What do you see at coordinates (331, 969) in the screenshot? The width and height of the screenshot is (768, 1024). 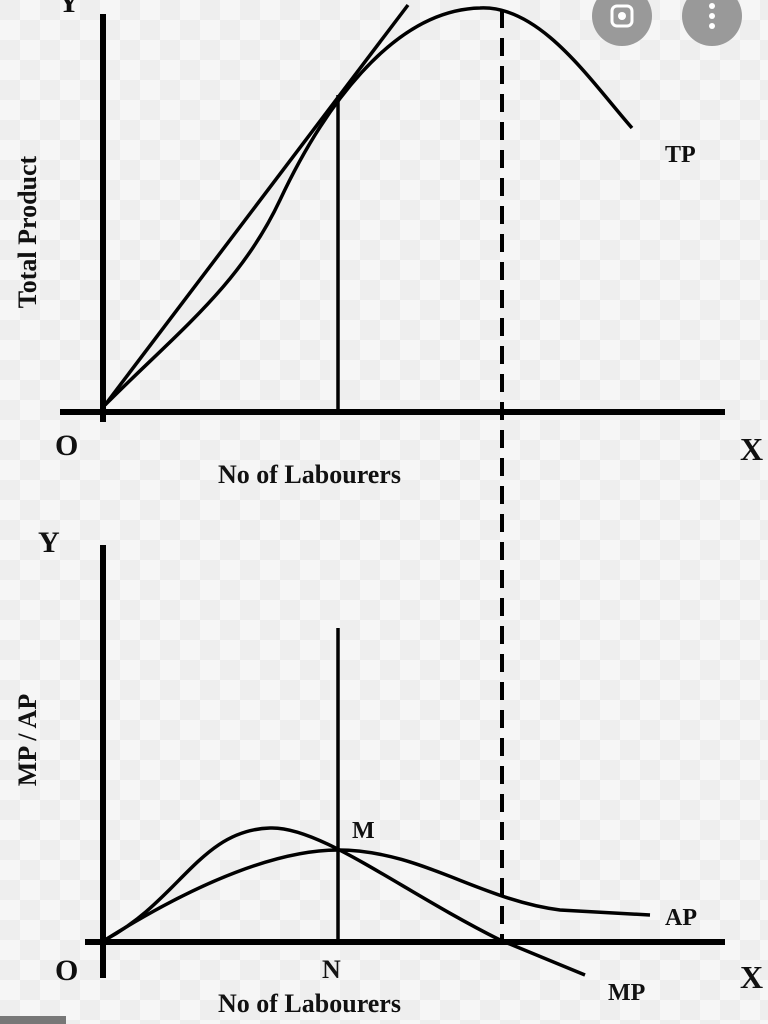 I see `point-n: N` at bounding box center [331, 969].